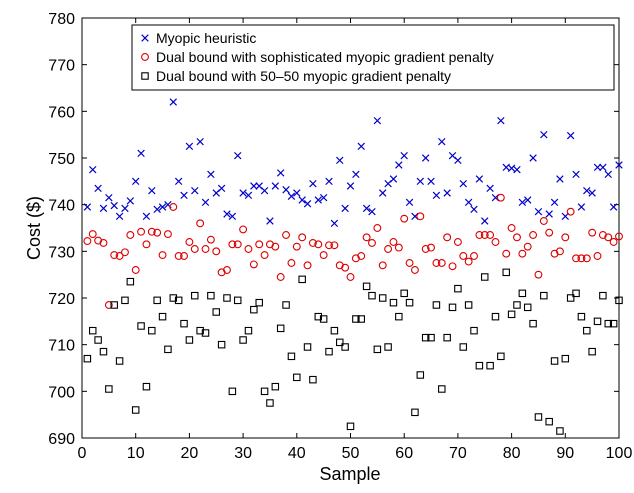 This screenshot has width=634, height=493. I want to click on x-tick-label: 40, so click(297, 453).